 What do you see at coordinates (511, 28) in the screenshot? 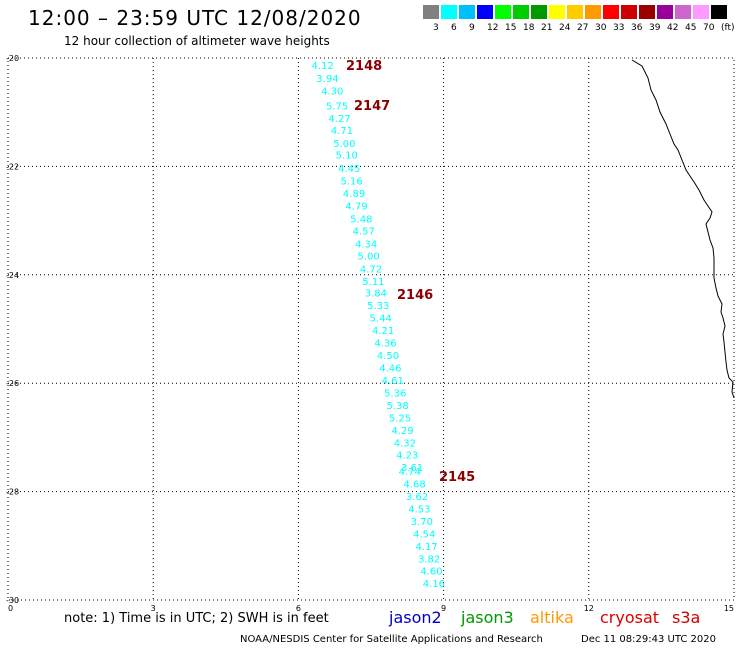
I see `legend-label: 15` at bounding box center [511, 28].